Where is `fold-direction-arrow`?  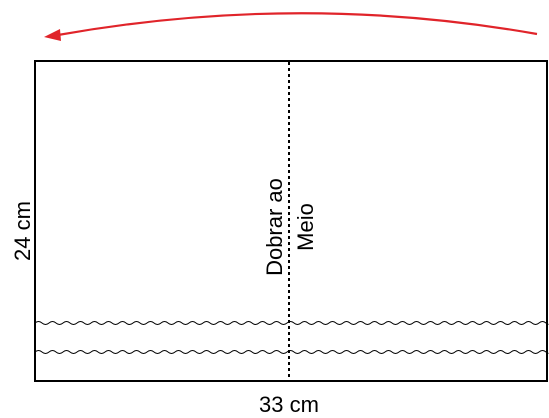 fold-direction-arrow is located at coordinates (297, 24).